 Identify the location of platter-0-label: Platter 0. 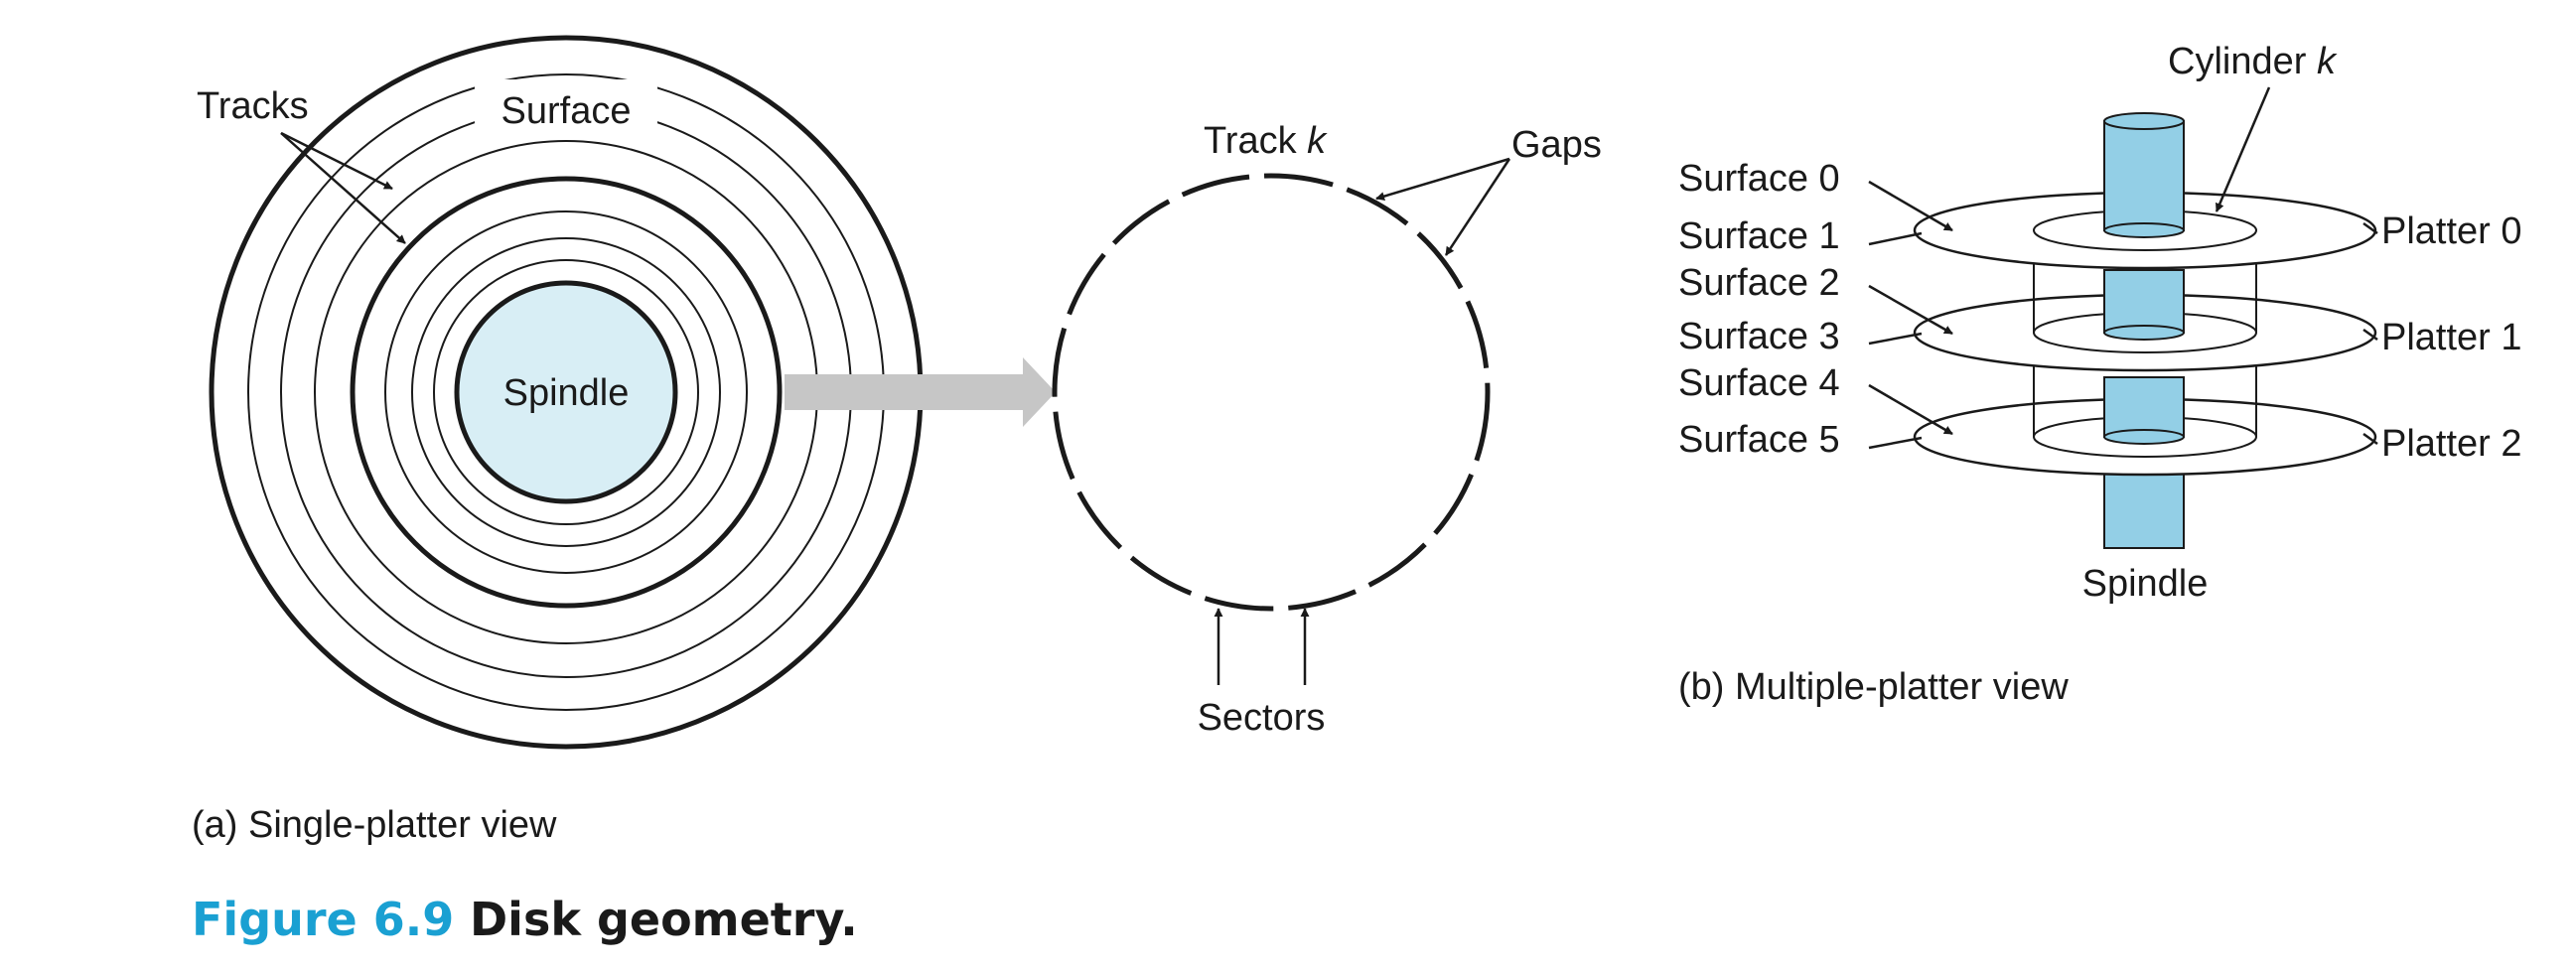
(2452, 231).